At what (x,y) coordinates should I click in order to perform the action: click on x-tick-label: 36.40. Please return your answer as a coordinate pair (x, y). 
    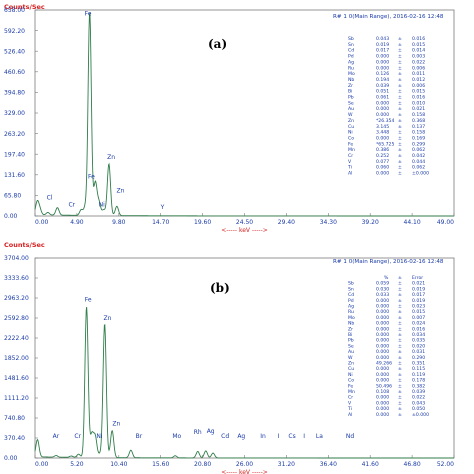
    Looking at the image, I should click on (328, 464).